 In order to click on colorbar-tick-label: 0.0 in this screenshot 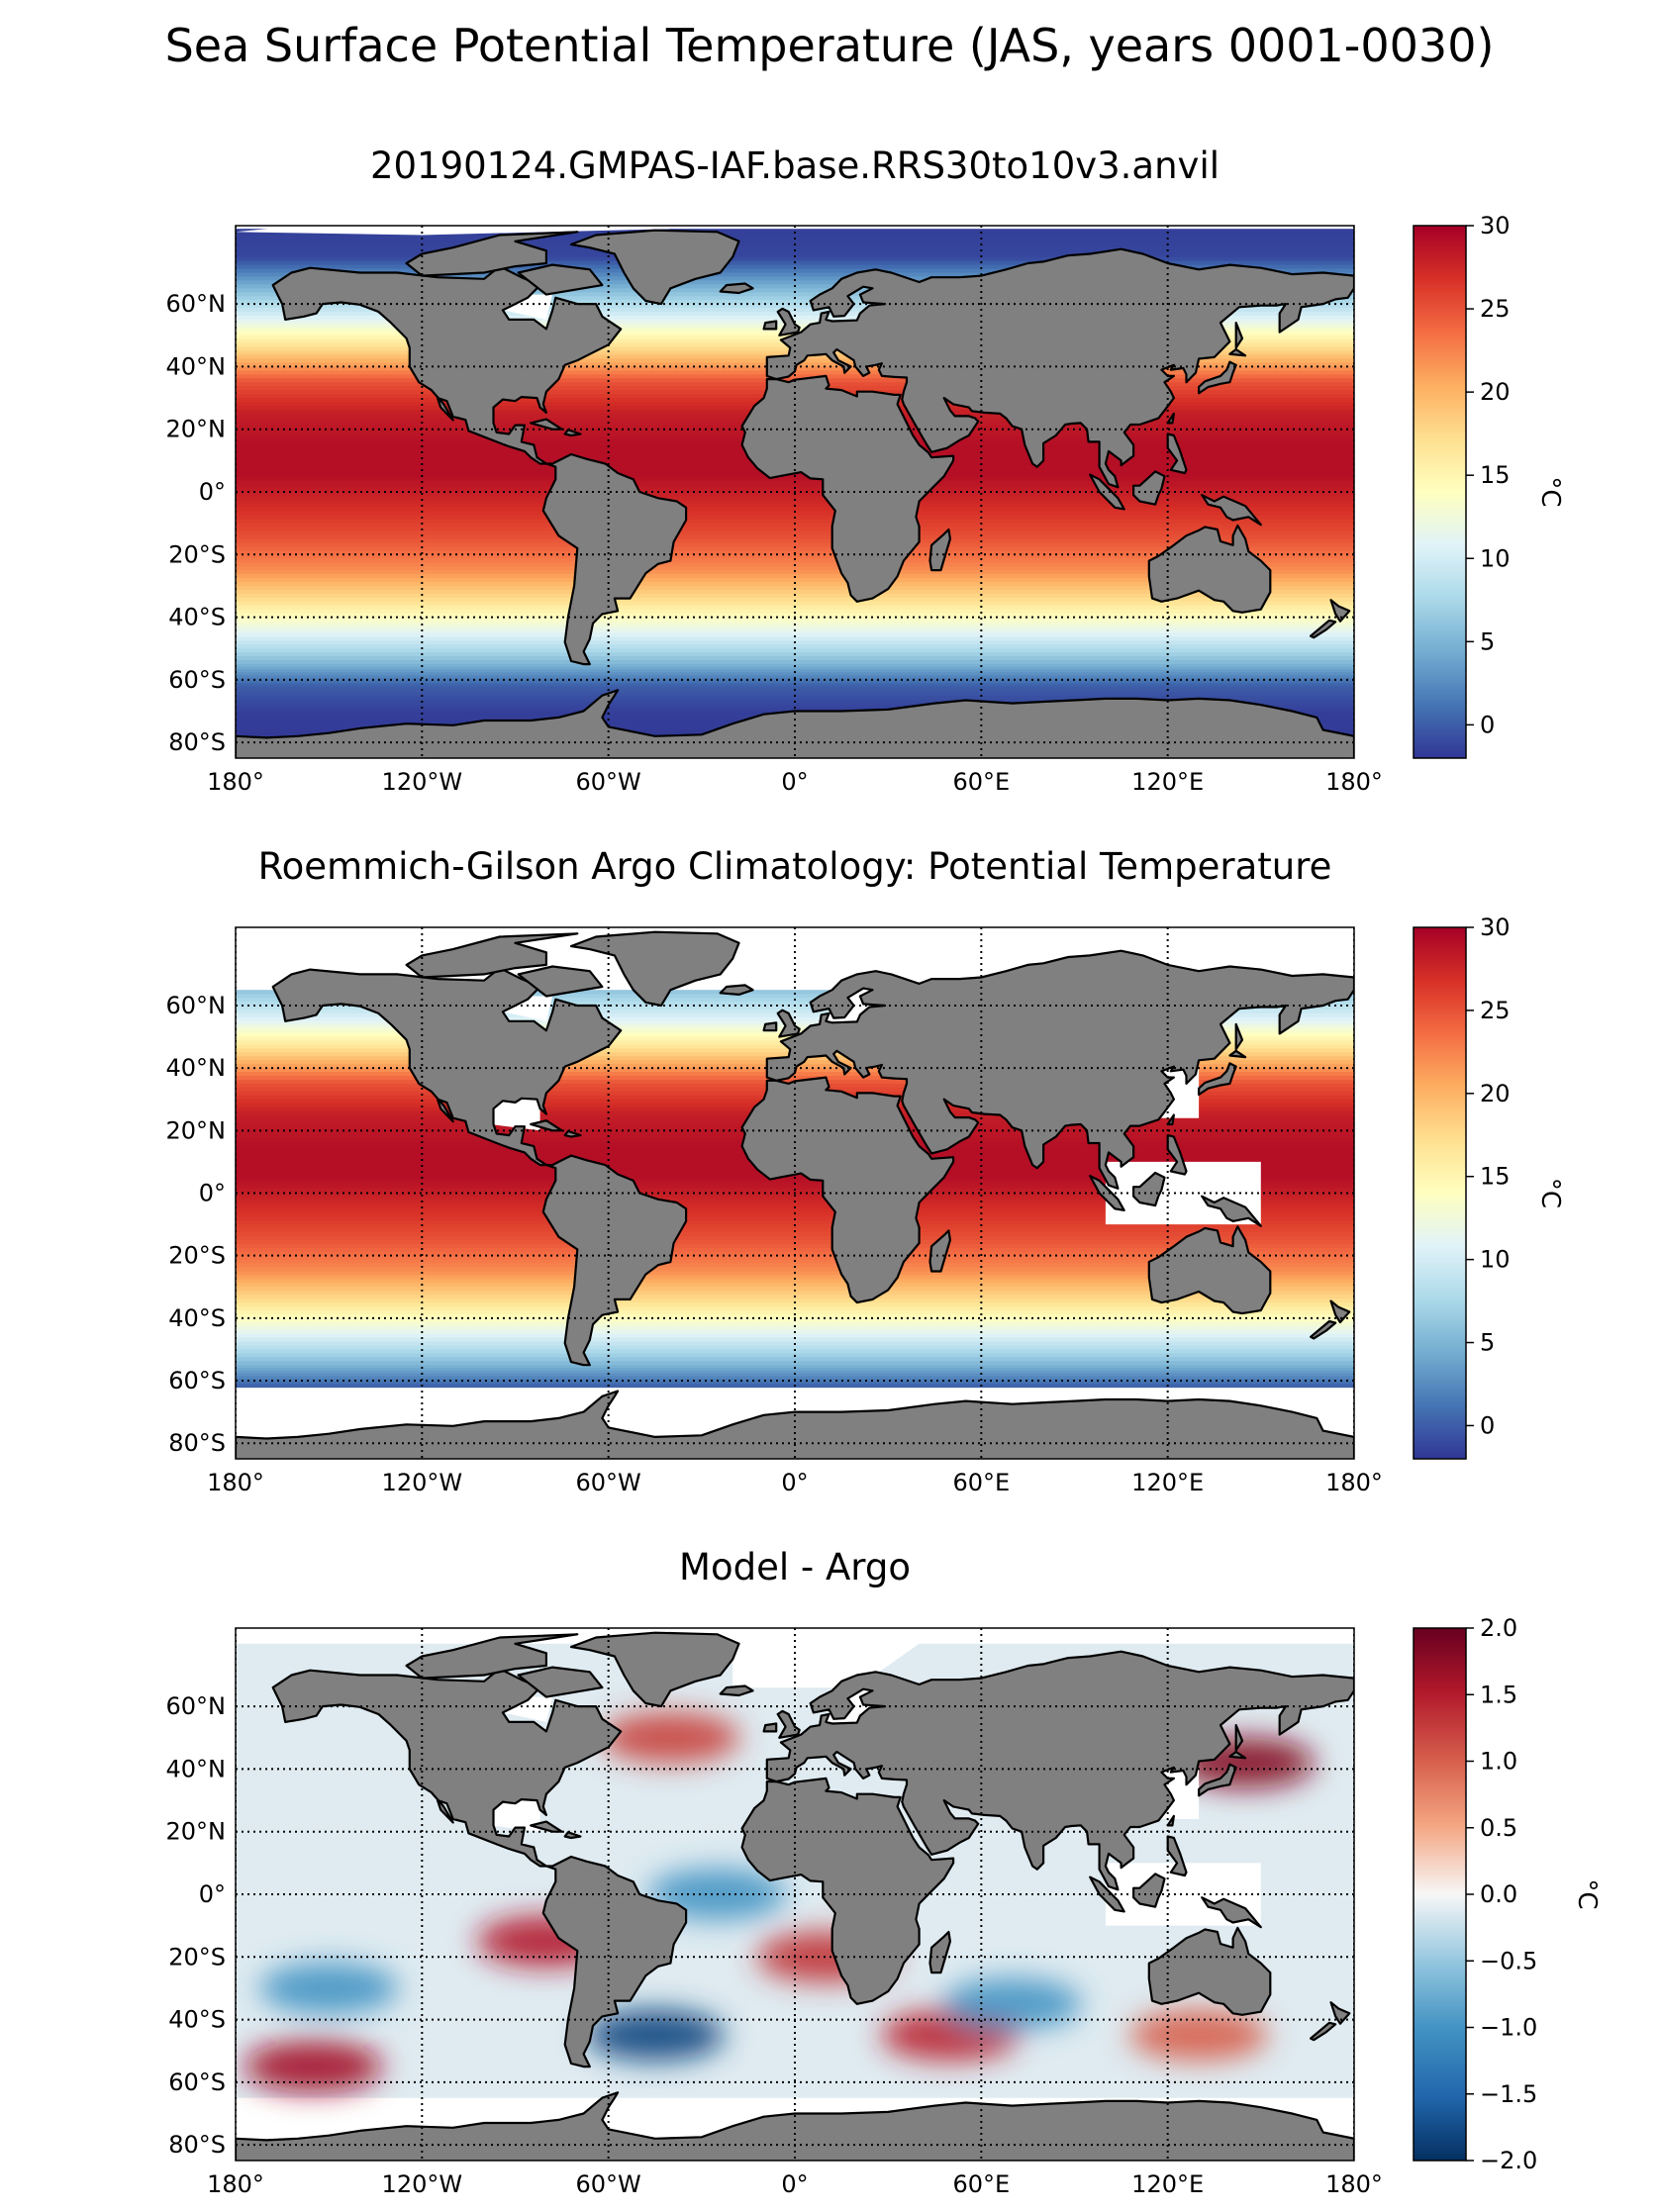, I will do `click(1498, 1894)`.